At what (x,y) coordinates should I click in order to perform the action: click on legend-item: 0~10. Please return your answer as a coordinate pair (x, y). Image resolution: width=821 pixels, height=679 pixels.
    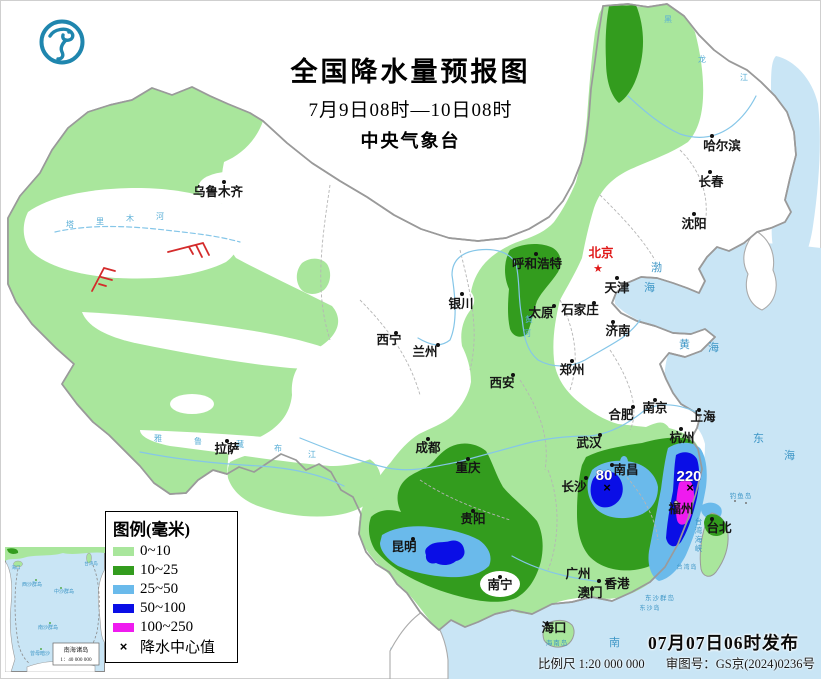
    Looking at the image, I should click on (171, 551).